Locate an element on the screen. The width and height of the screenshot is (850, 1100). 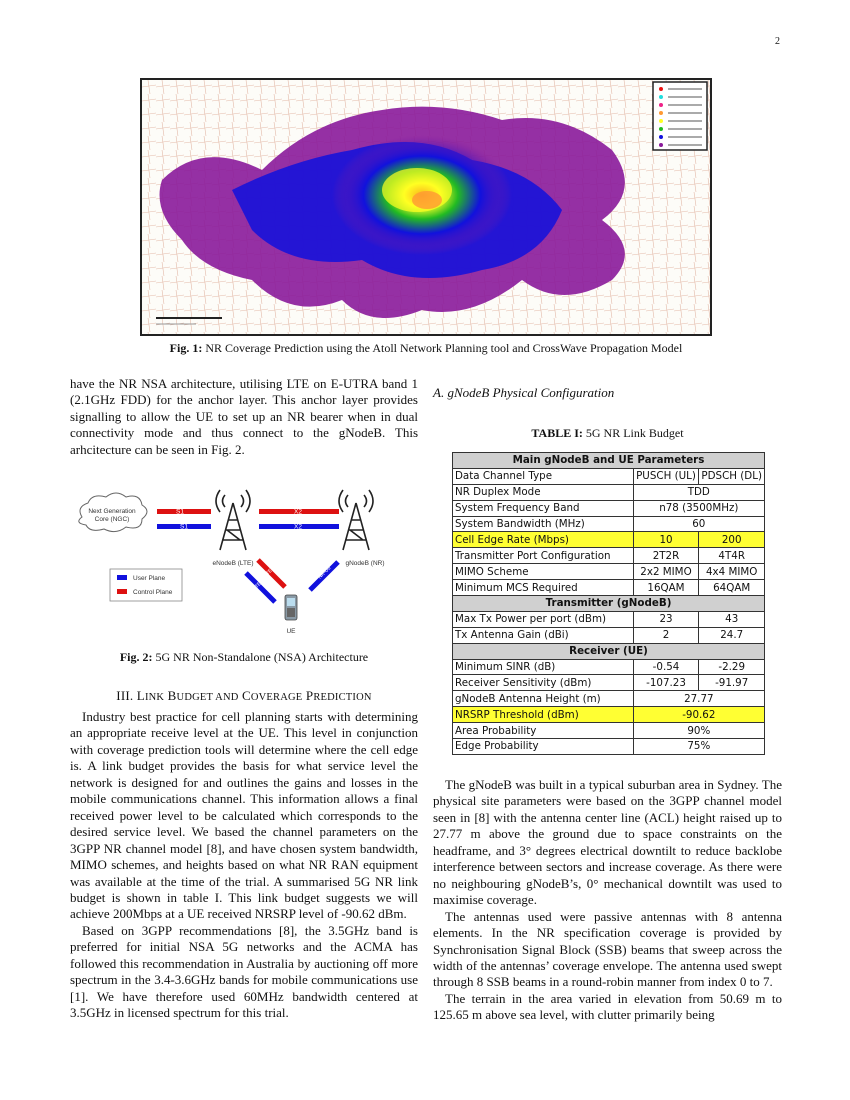
table-row: Receiver Sensitivity (dBm) -107.23 -91.97 is located at coordinates (608, 683).